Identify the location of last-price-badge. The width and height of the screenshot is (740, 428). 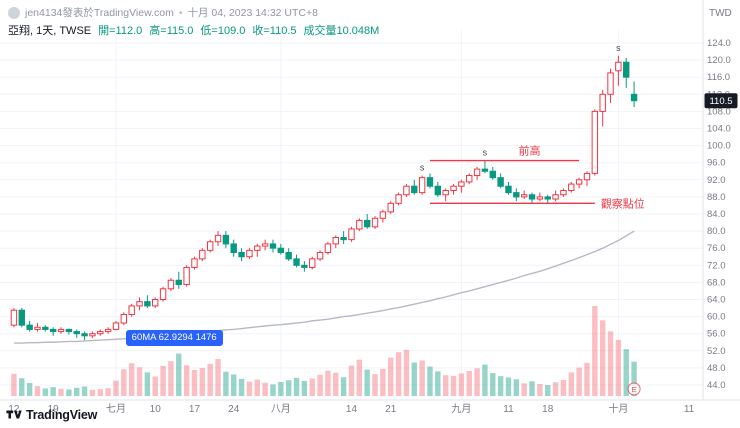
(721, 101).